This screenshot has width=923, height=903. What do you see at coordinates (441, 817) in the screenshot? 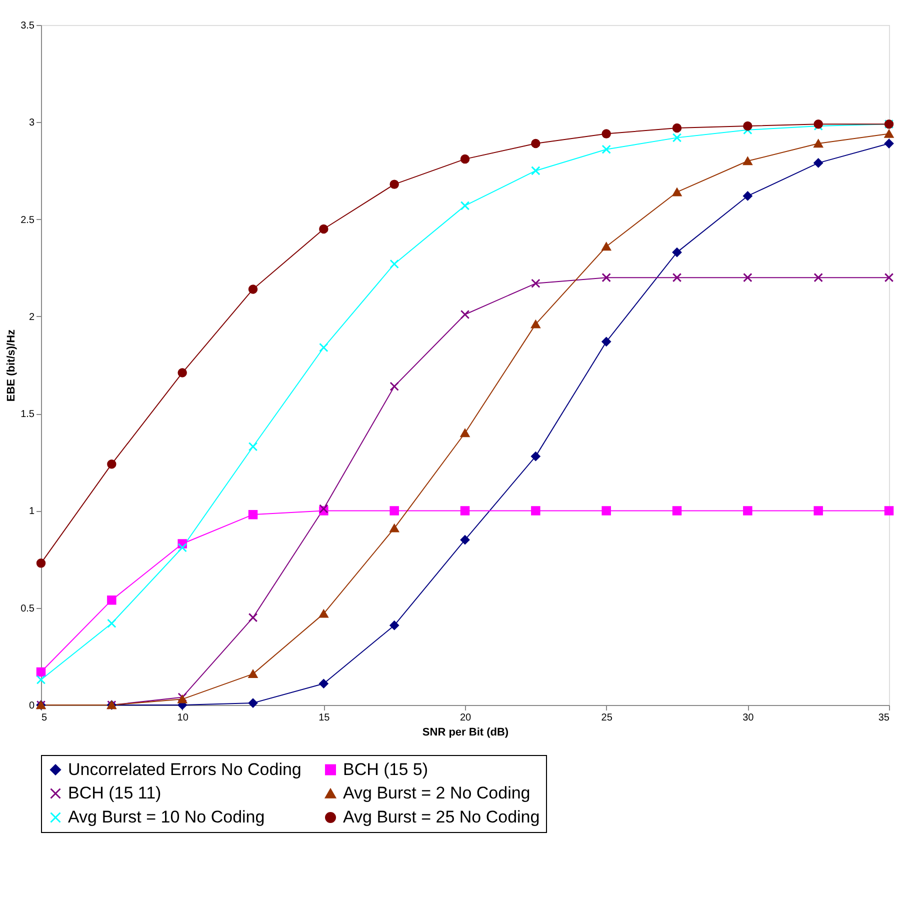
I see `legend-label: Avg Burst = 25 No Coding` at bounding box center [441, 817].